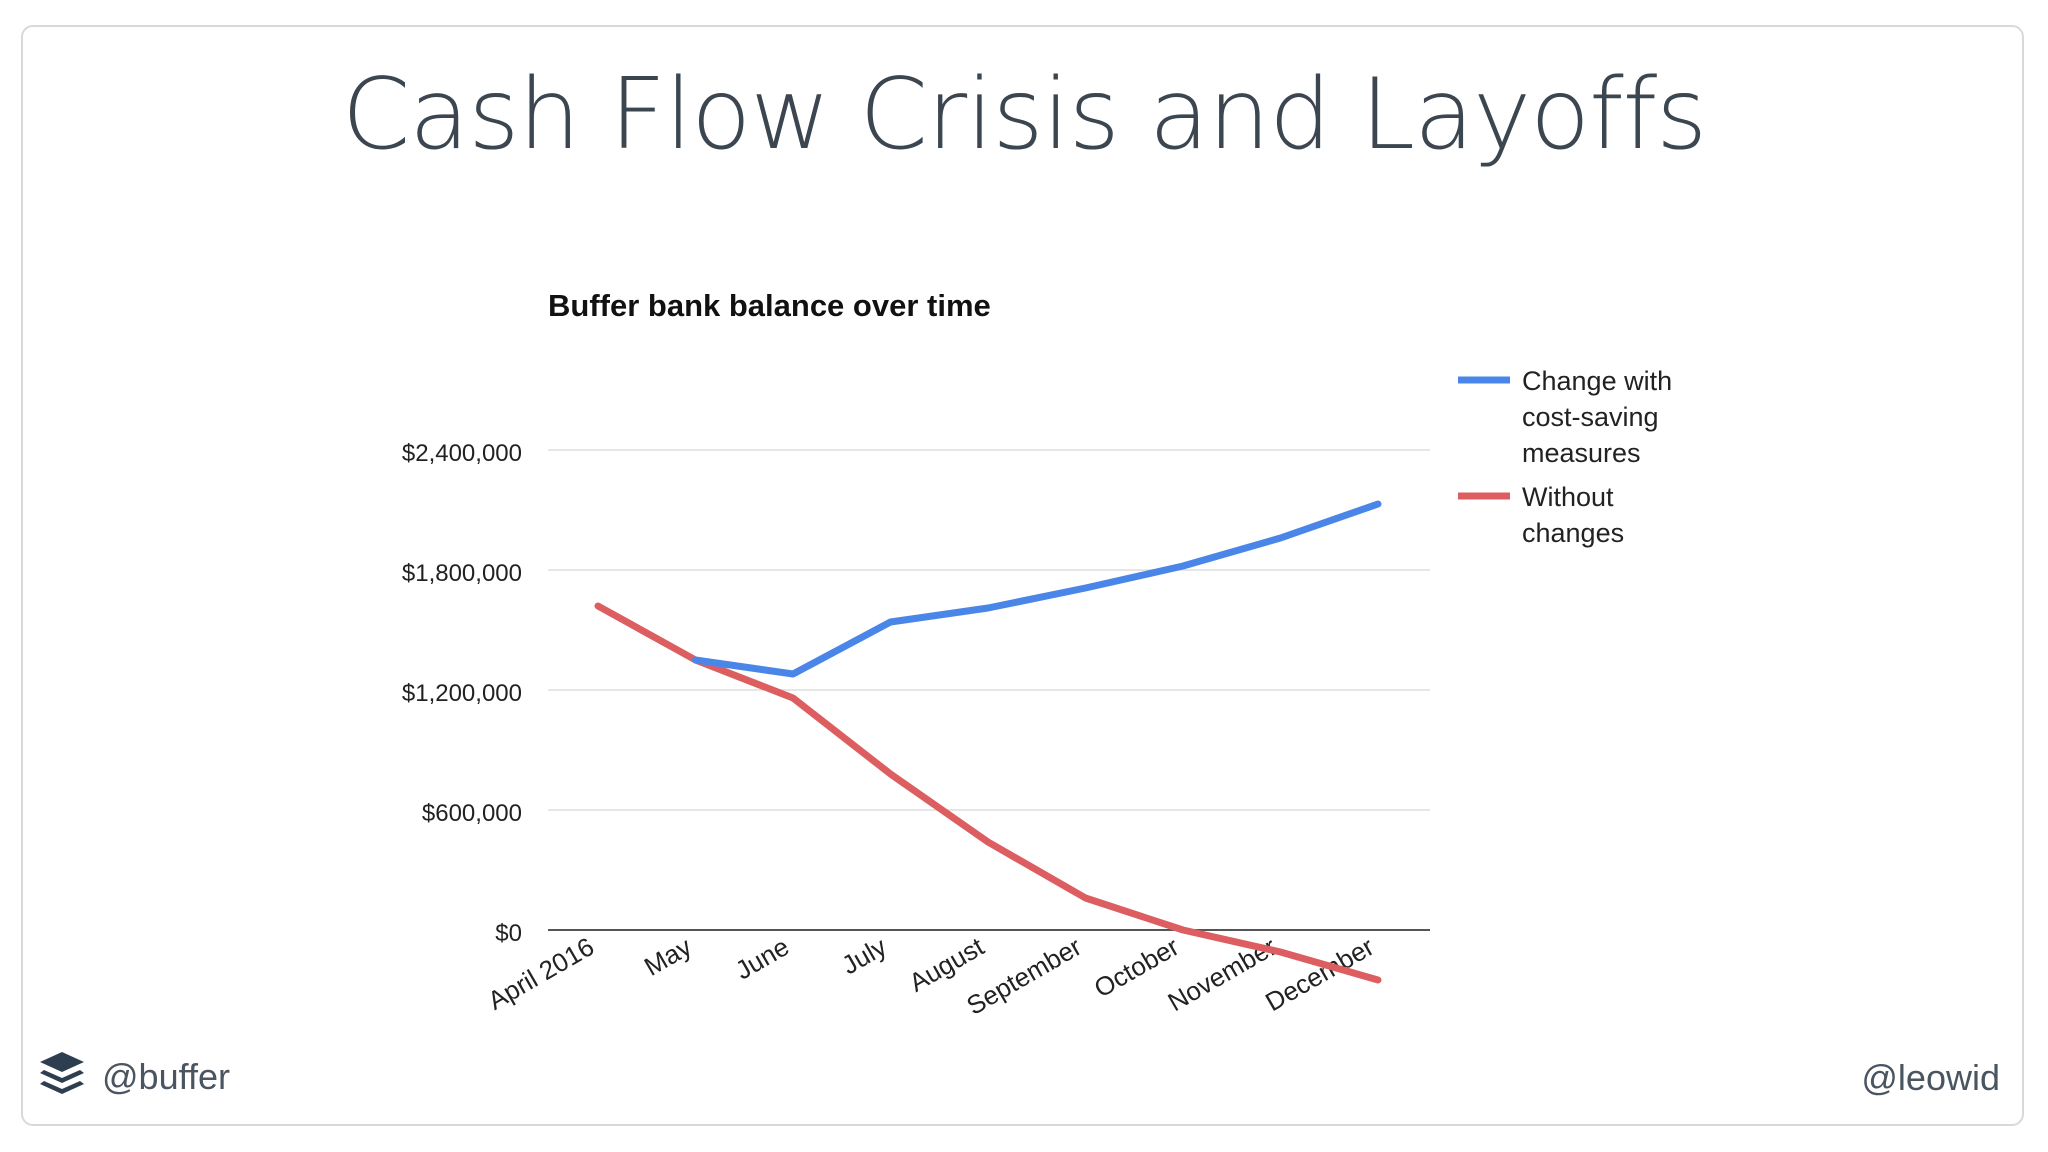 Image resolution: width=2048 pixels, height=1152 pixels. I want to click on x-tick-label: June, so click(762, 958).